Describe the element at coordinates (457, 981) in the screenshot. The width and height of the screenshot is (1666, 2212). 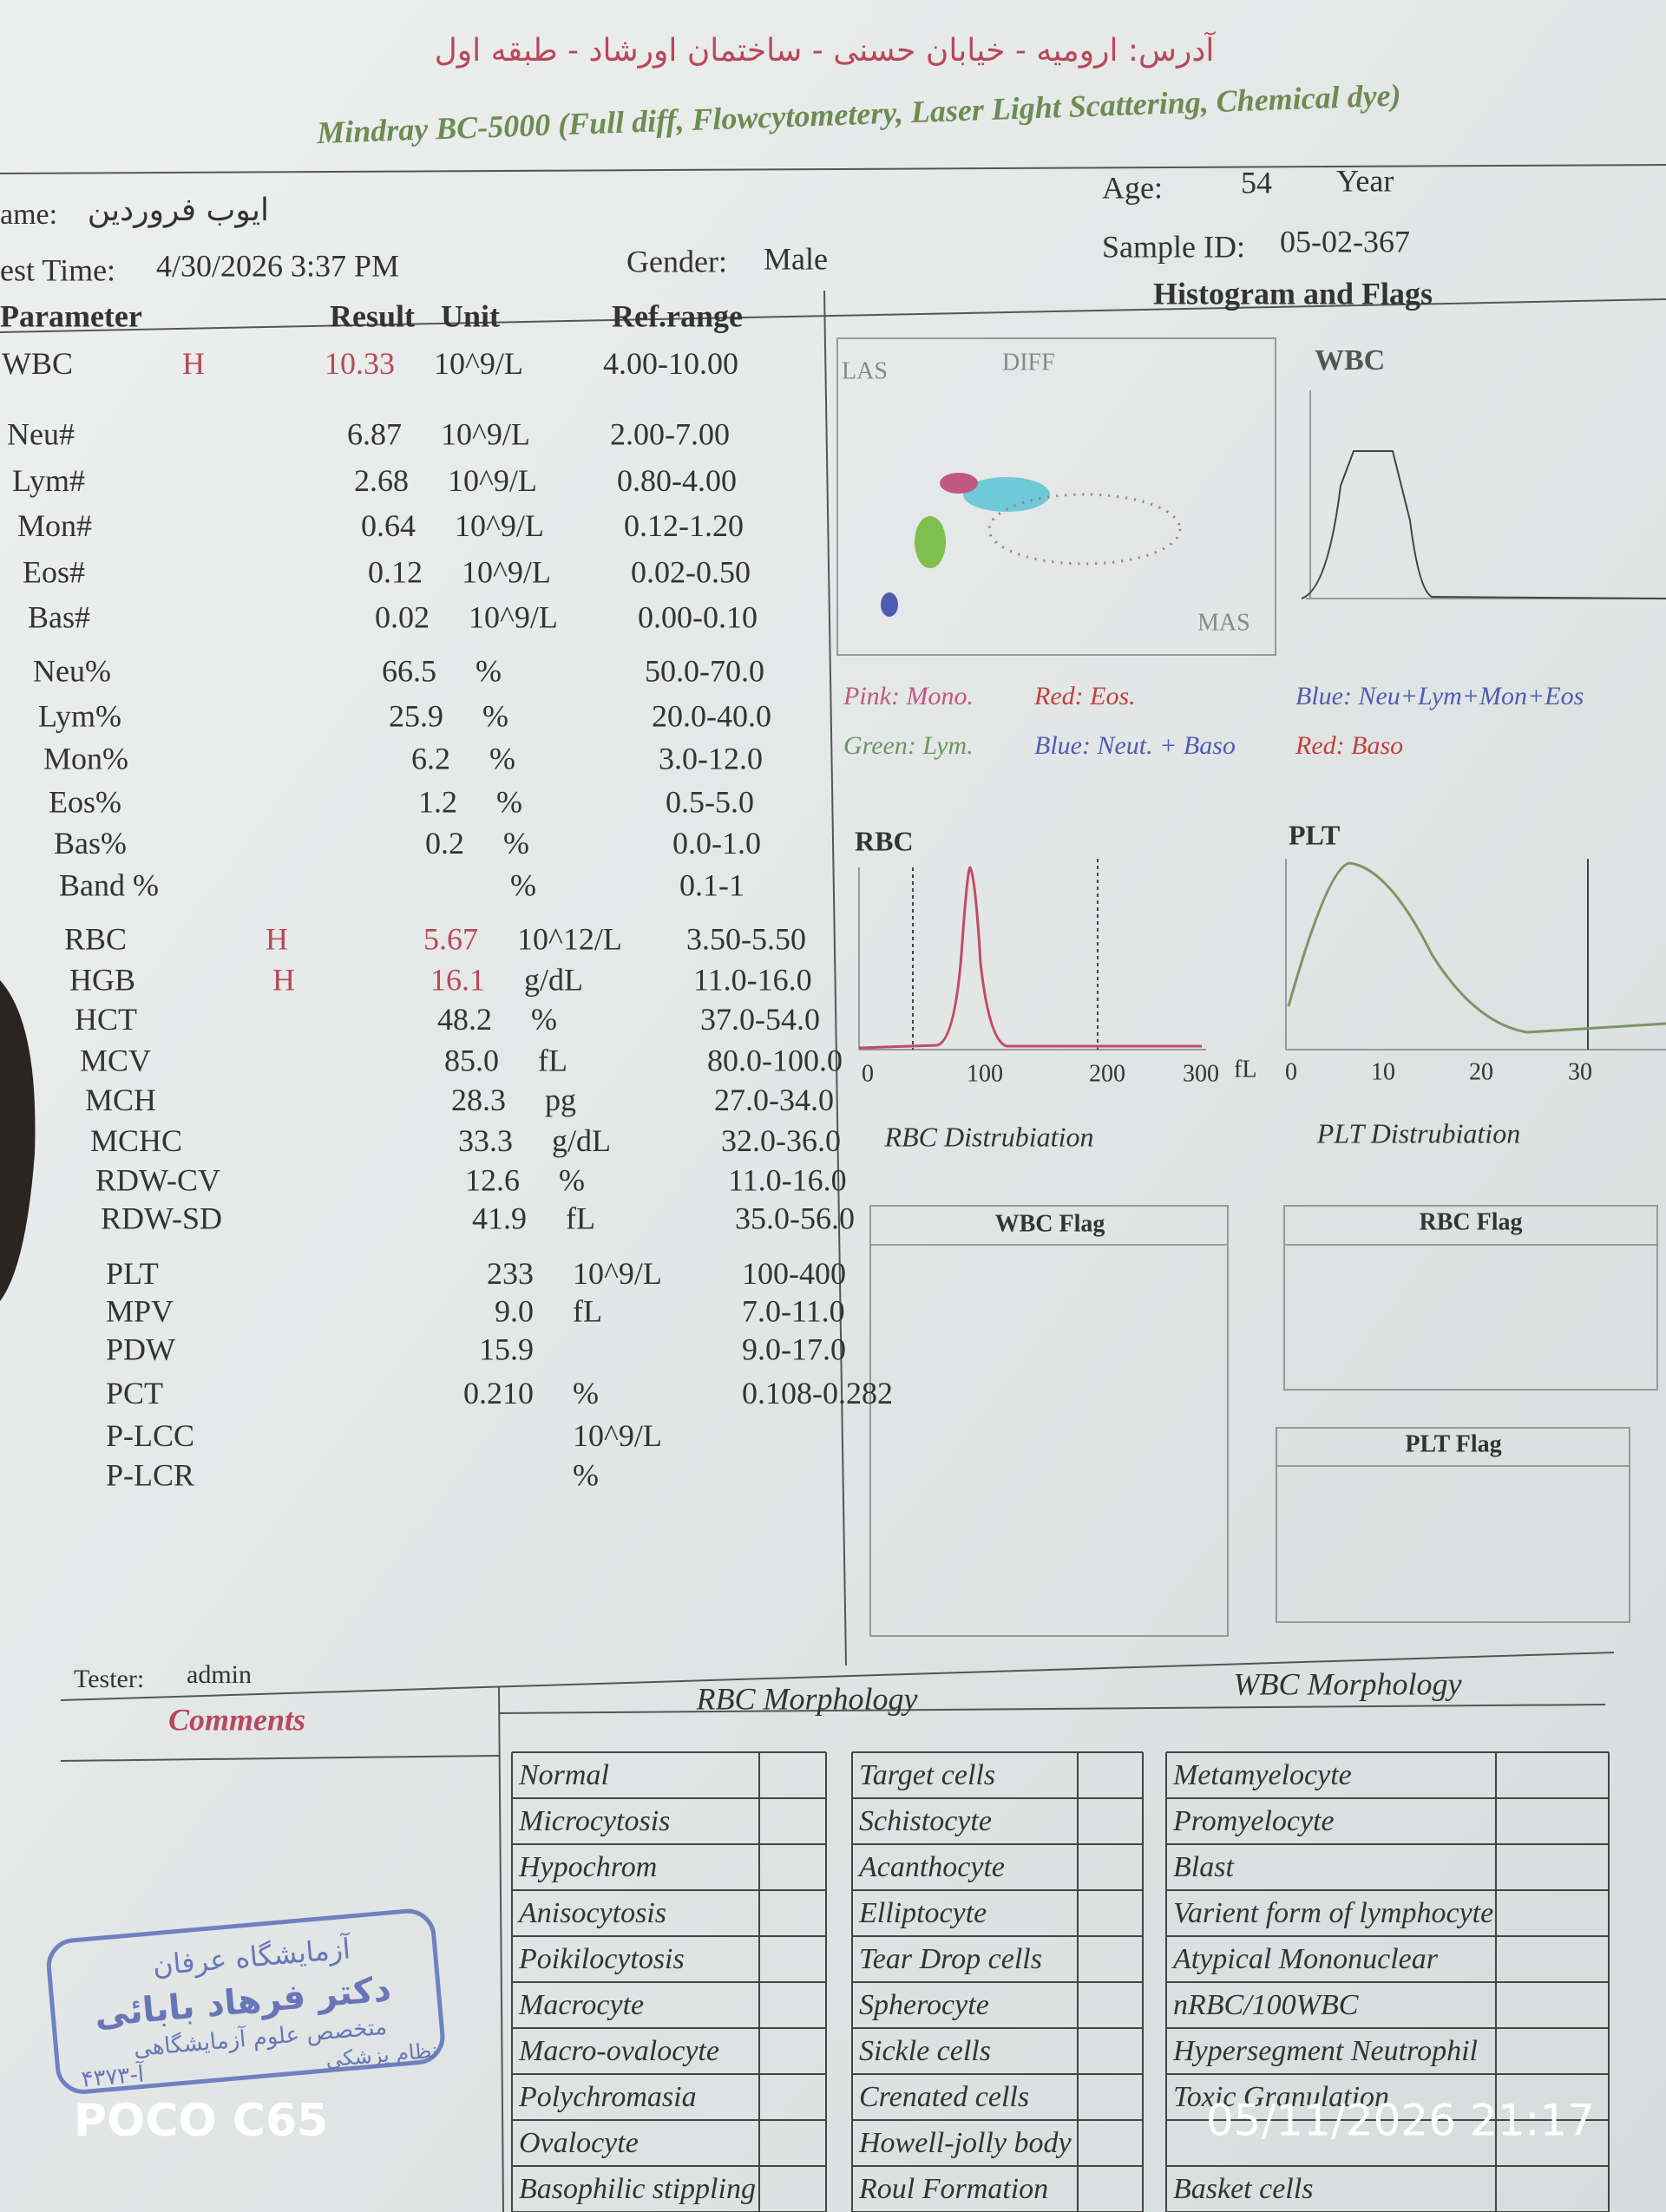
I see `result: 16.1` at that location.